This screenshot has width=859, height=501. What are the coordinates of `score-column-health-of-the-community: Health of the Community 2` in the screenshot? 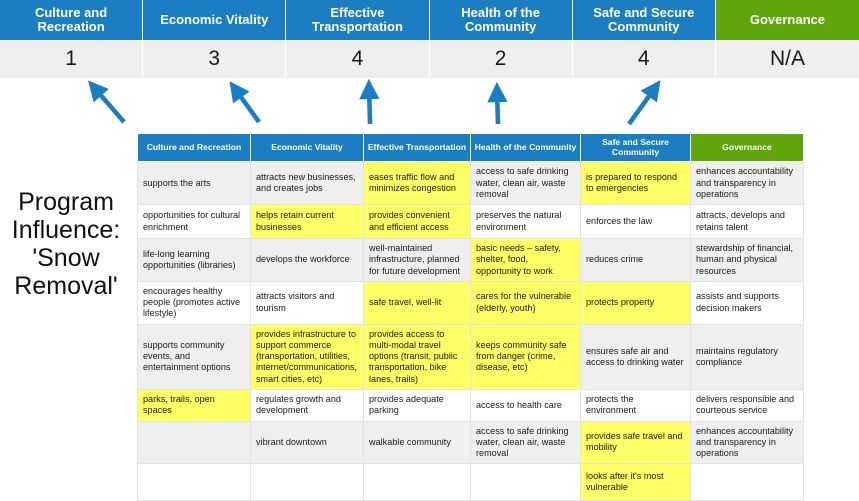 It's located at (501, 39).